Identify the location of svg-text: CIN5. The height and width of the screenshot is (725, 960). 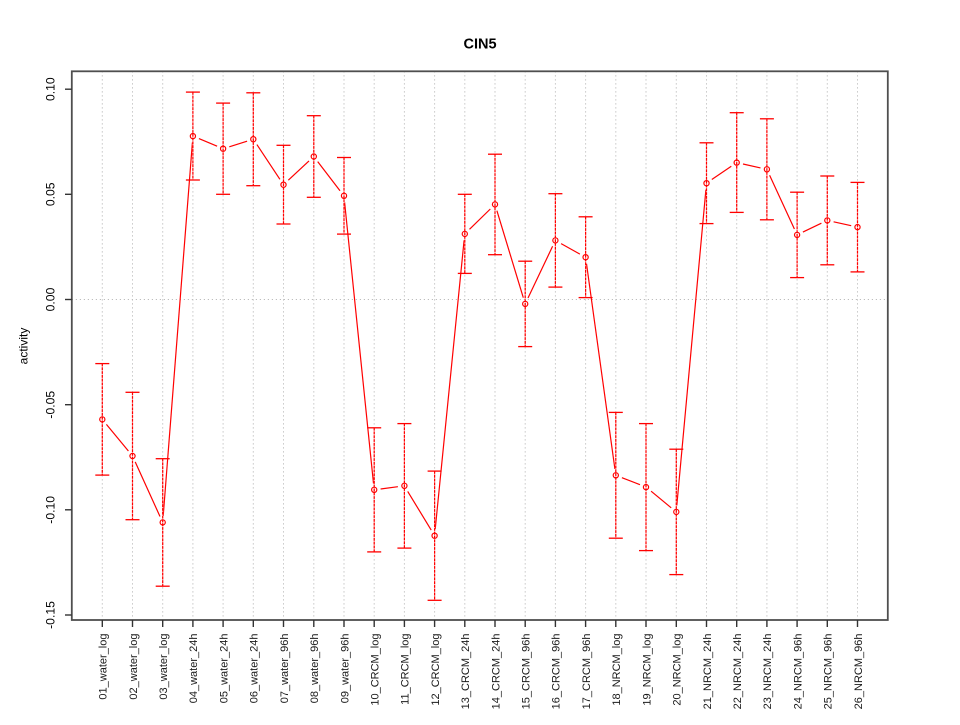
(479, 44).